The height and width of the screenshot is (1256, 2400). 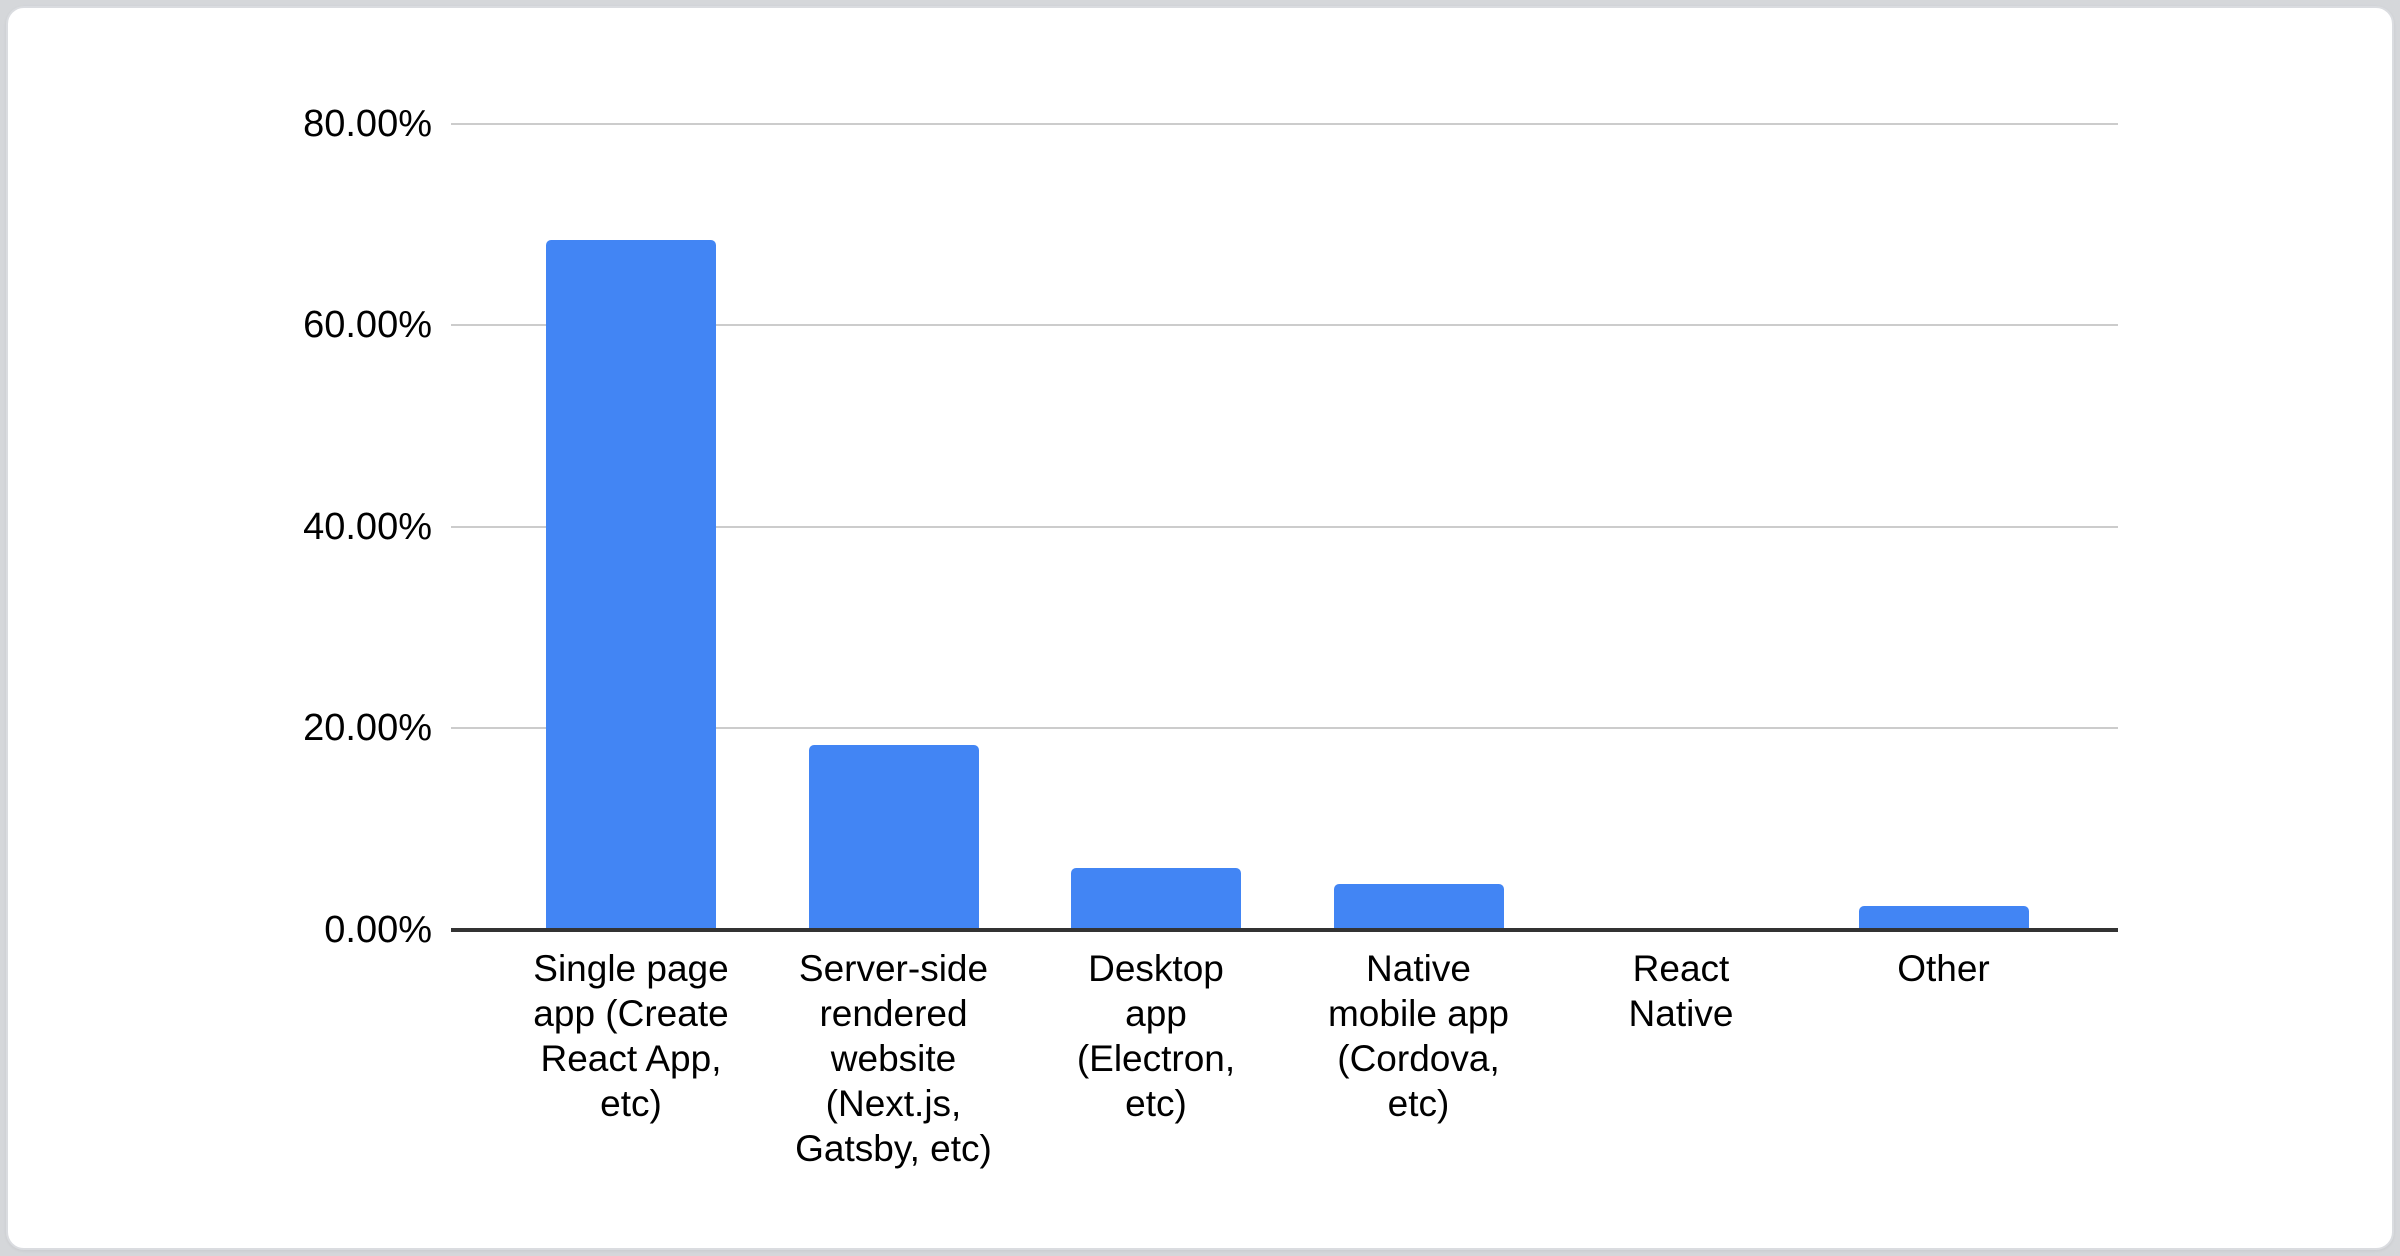 What do you see at coordinates (367, 728) in the screenshot?
I see `y-axis-tick-label: 20.00%` at bounding box center [367, 728].